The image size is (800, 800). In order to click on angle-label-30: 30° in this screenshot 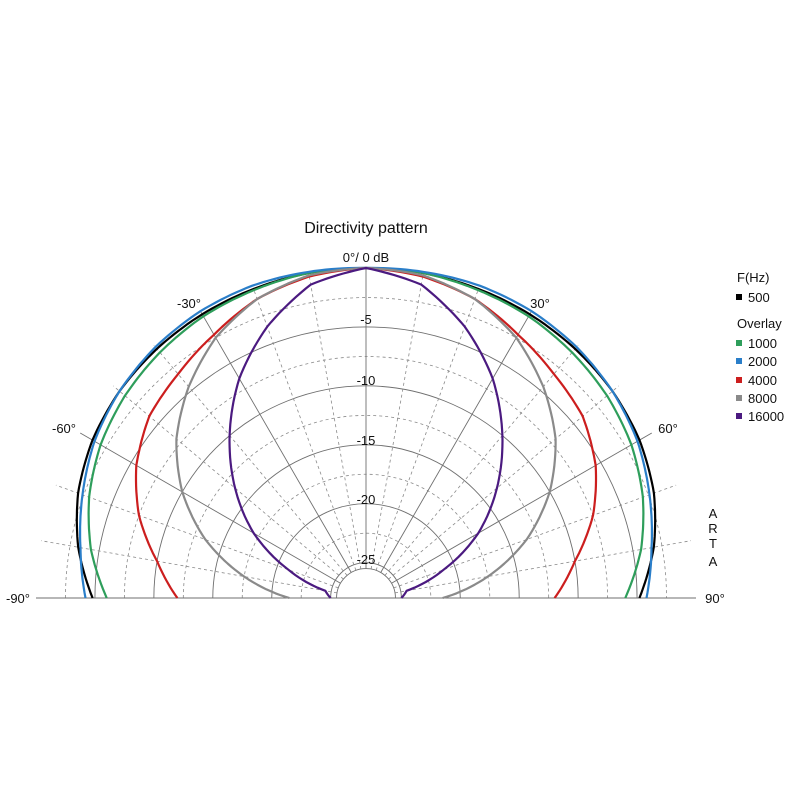, I will do `click(540, 303)`.